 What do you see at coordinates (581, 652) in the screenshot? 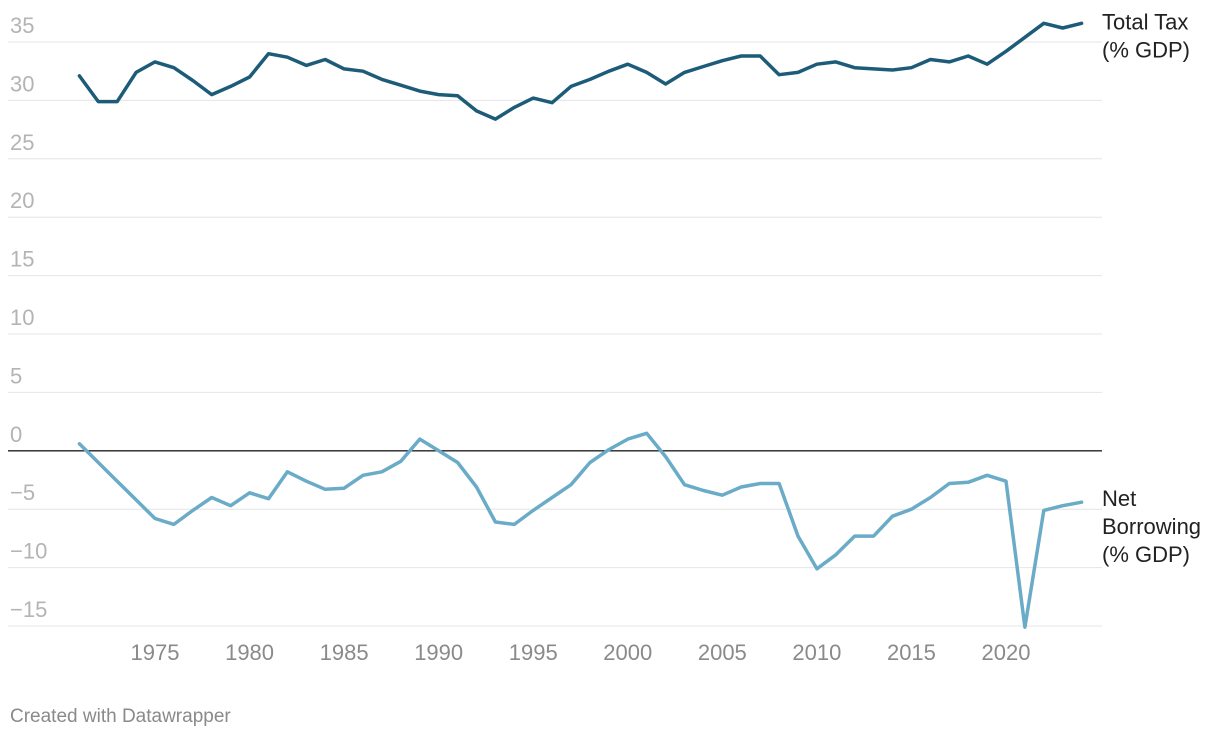
I see `x-axis-tick-labels: 1975 1980 1985 1990 1995 2000 2005 2010 2015 2020` at bounding box center [581, 652].